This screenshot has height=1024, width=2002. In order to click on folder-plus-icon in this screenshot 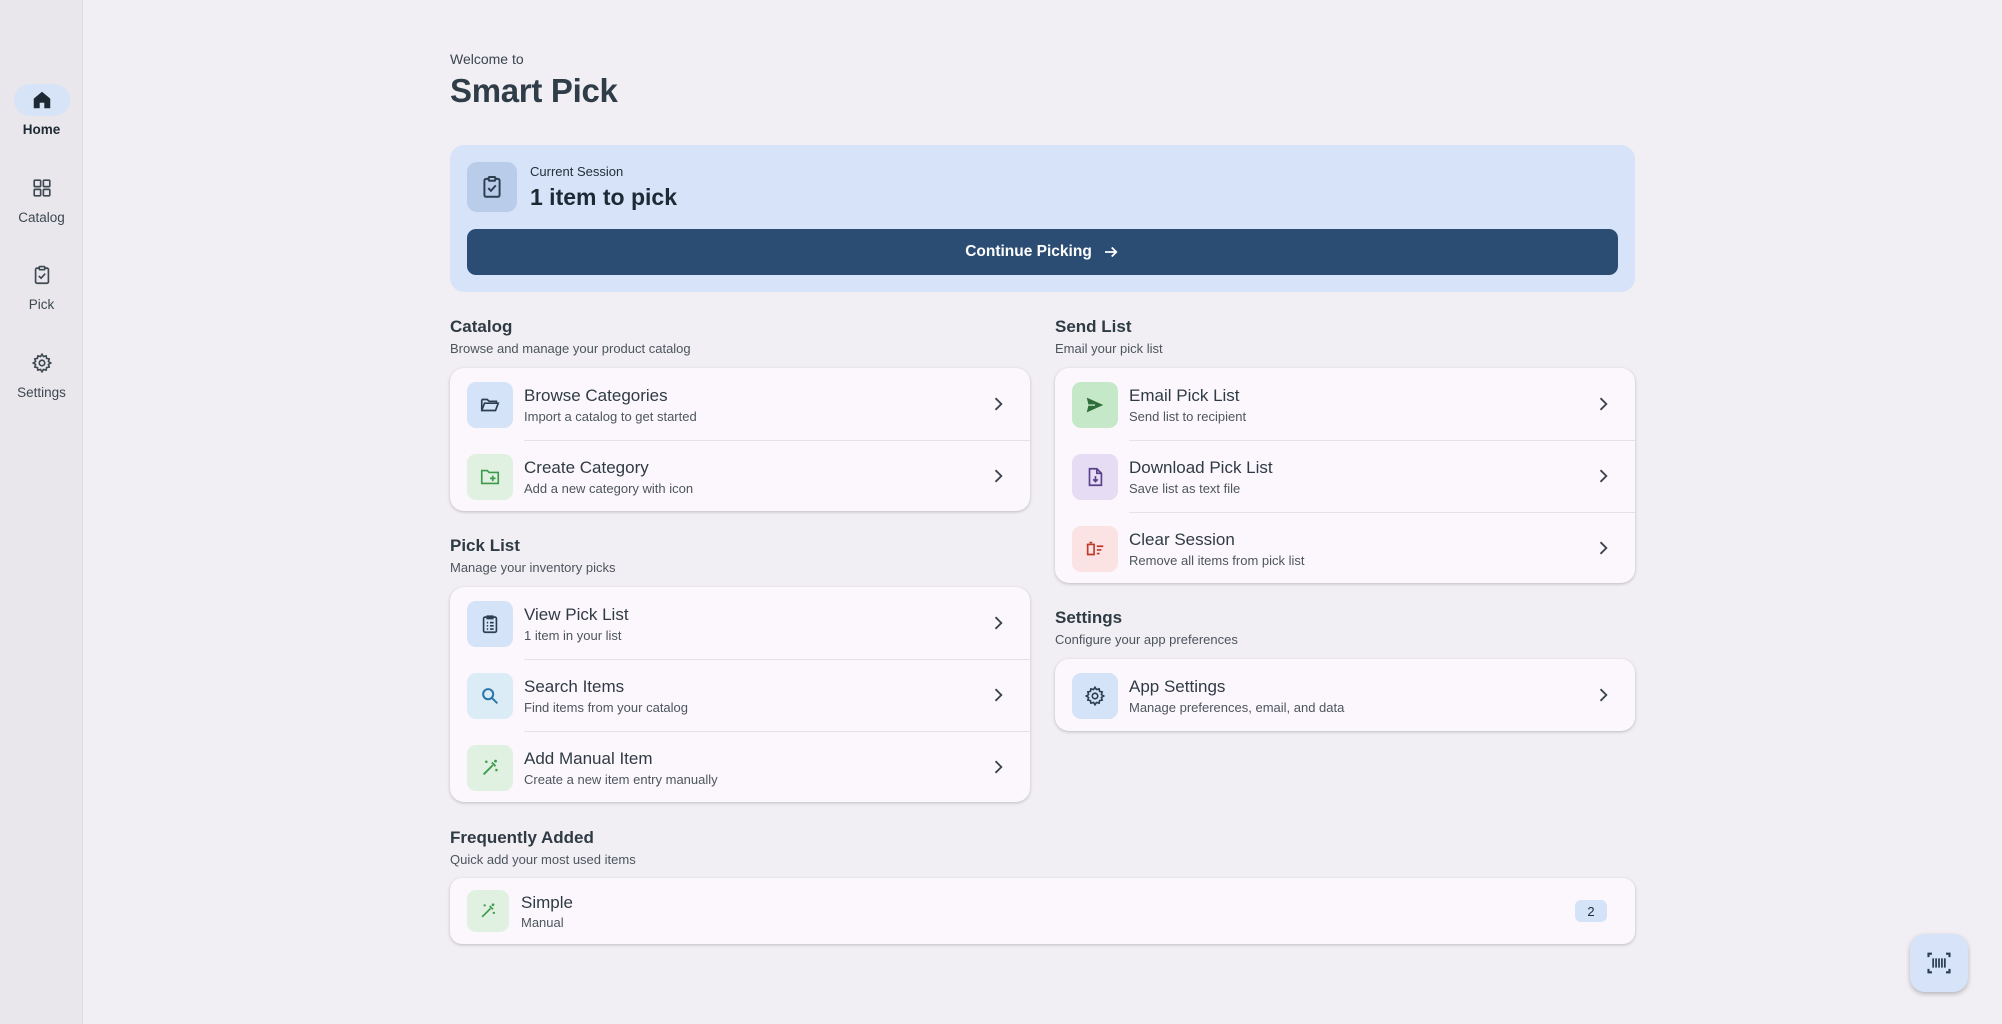, I will do `click(490, 477)`.